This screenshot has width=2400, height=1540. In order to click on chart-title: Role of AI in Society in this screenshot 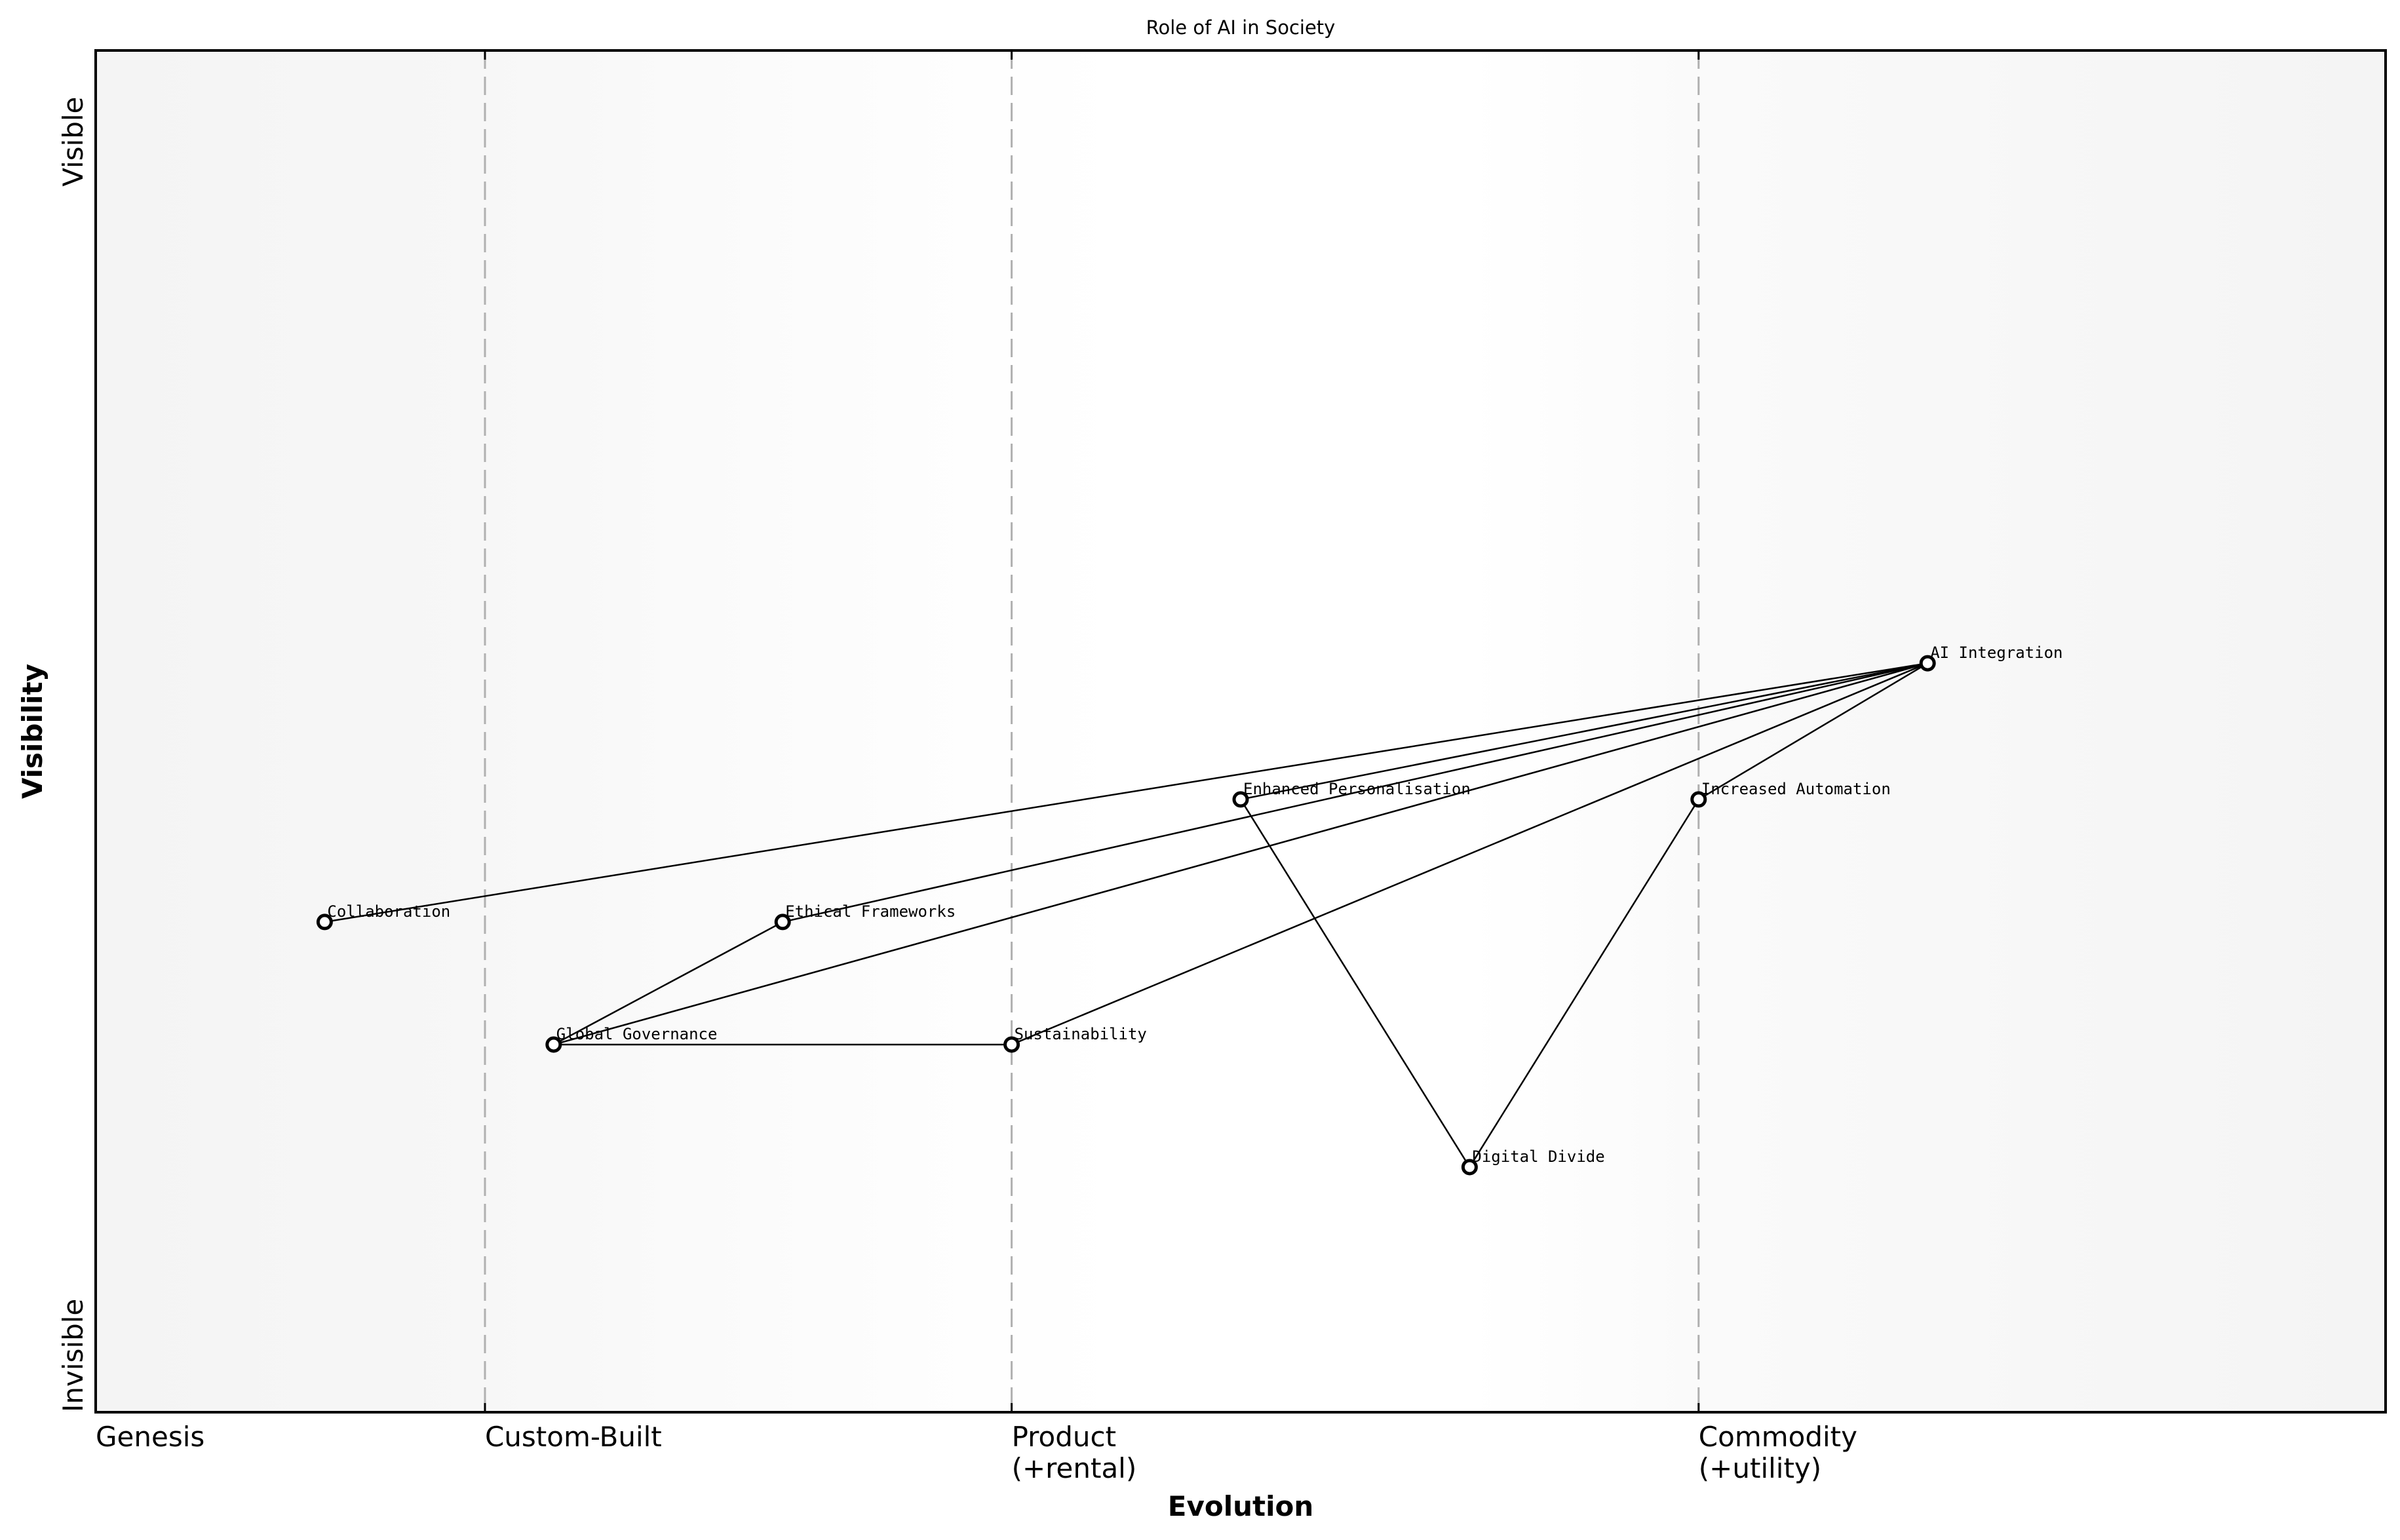, I will do `click(1241, 27)`.